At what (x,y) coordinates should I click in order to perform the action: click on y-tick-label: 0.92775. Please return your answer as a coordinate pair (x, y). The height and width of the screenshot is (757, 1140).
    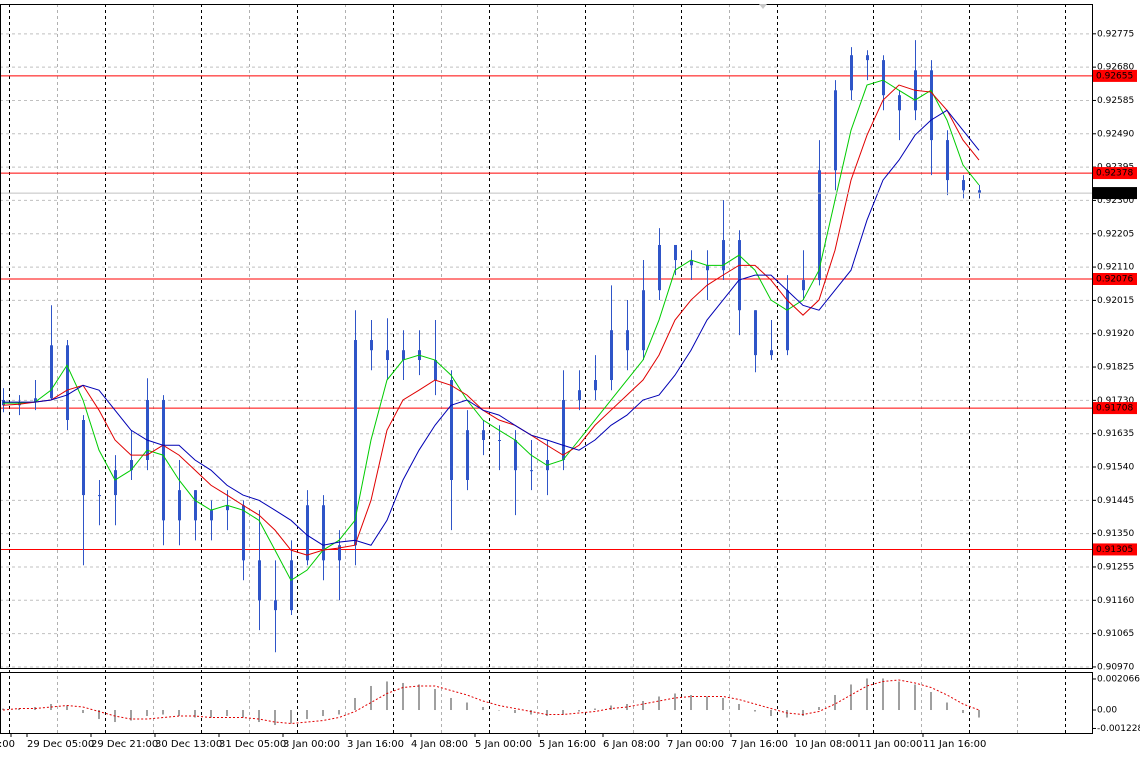
    Looking at the image, I should click on (1115, 34).